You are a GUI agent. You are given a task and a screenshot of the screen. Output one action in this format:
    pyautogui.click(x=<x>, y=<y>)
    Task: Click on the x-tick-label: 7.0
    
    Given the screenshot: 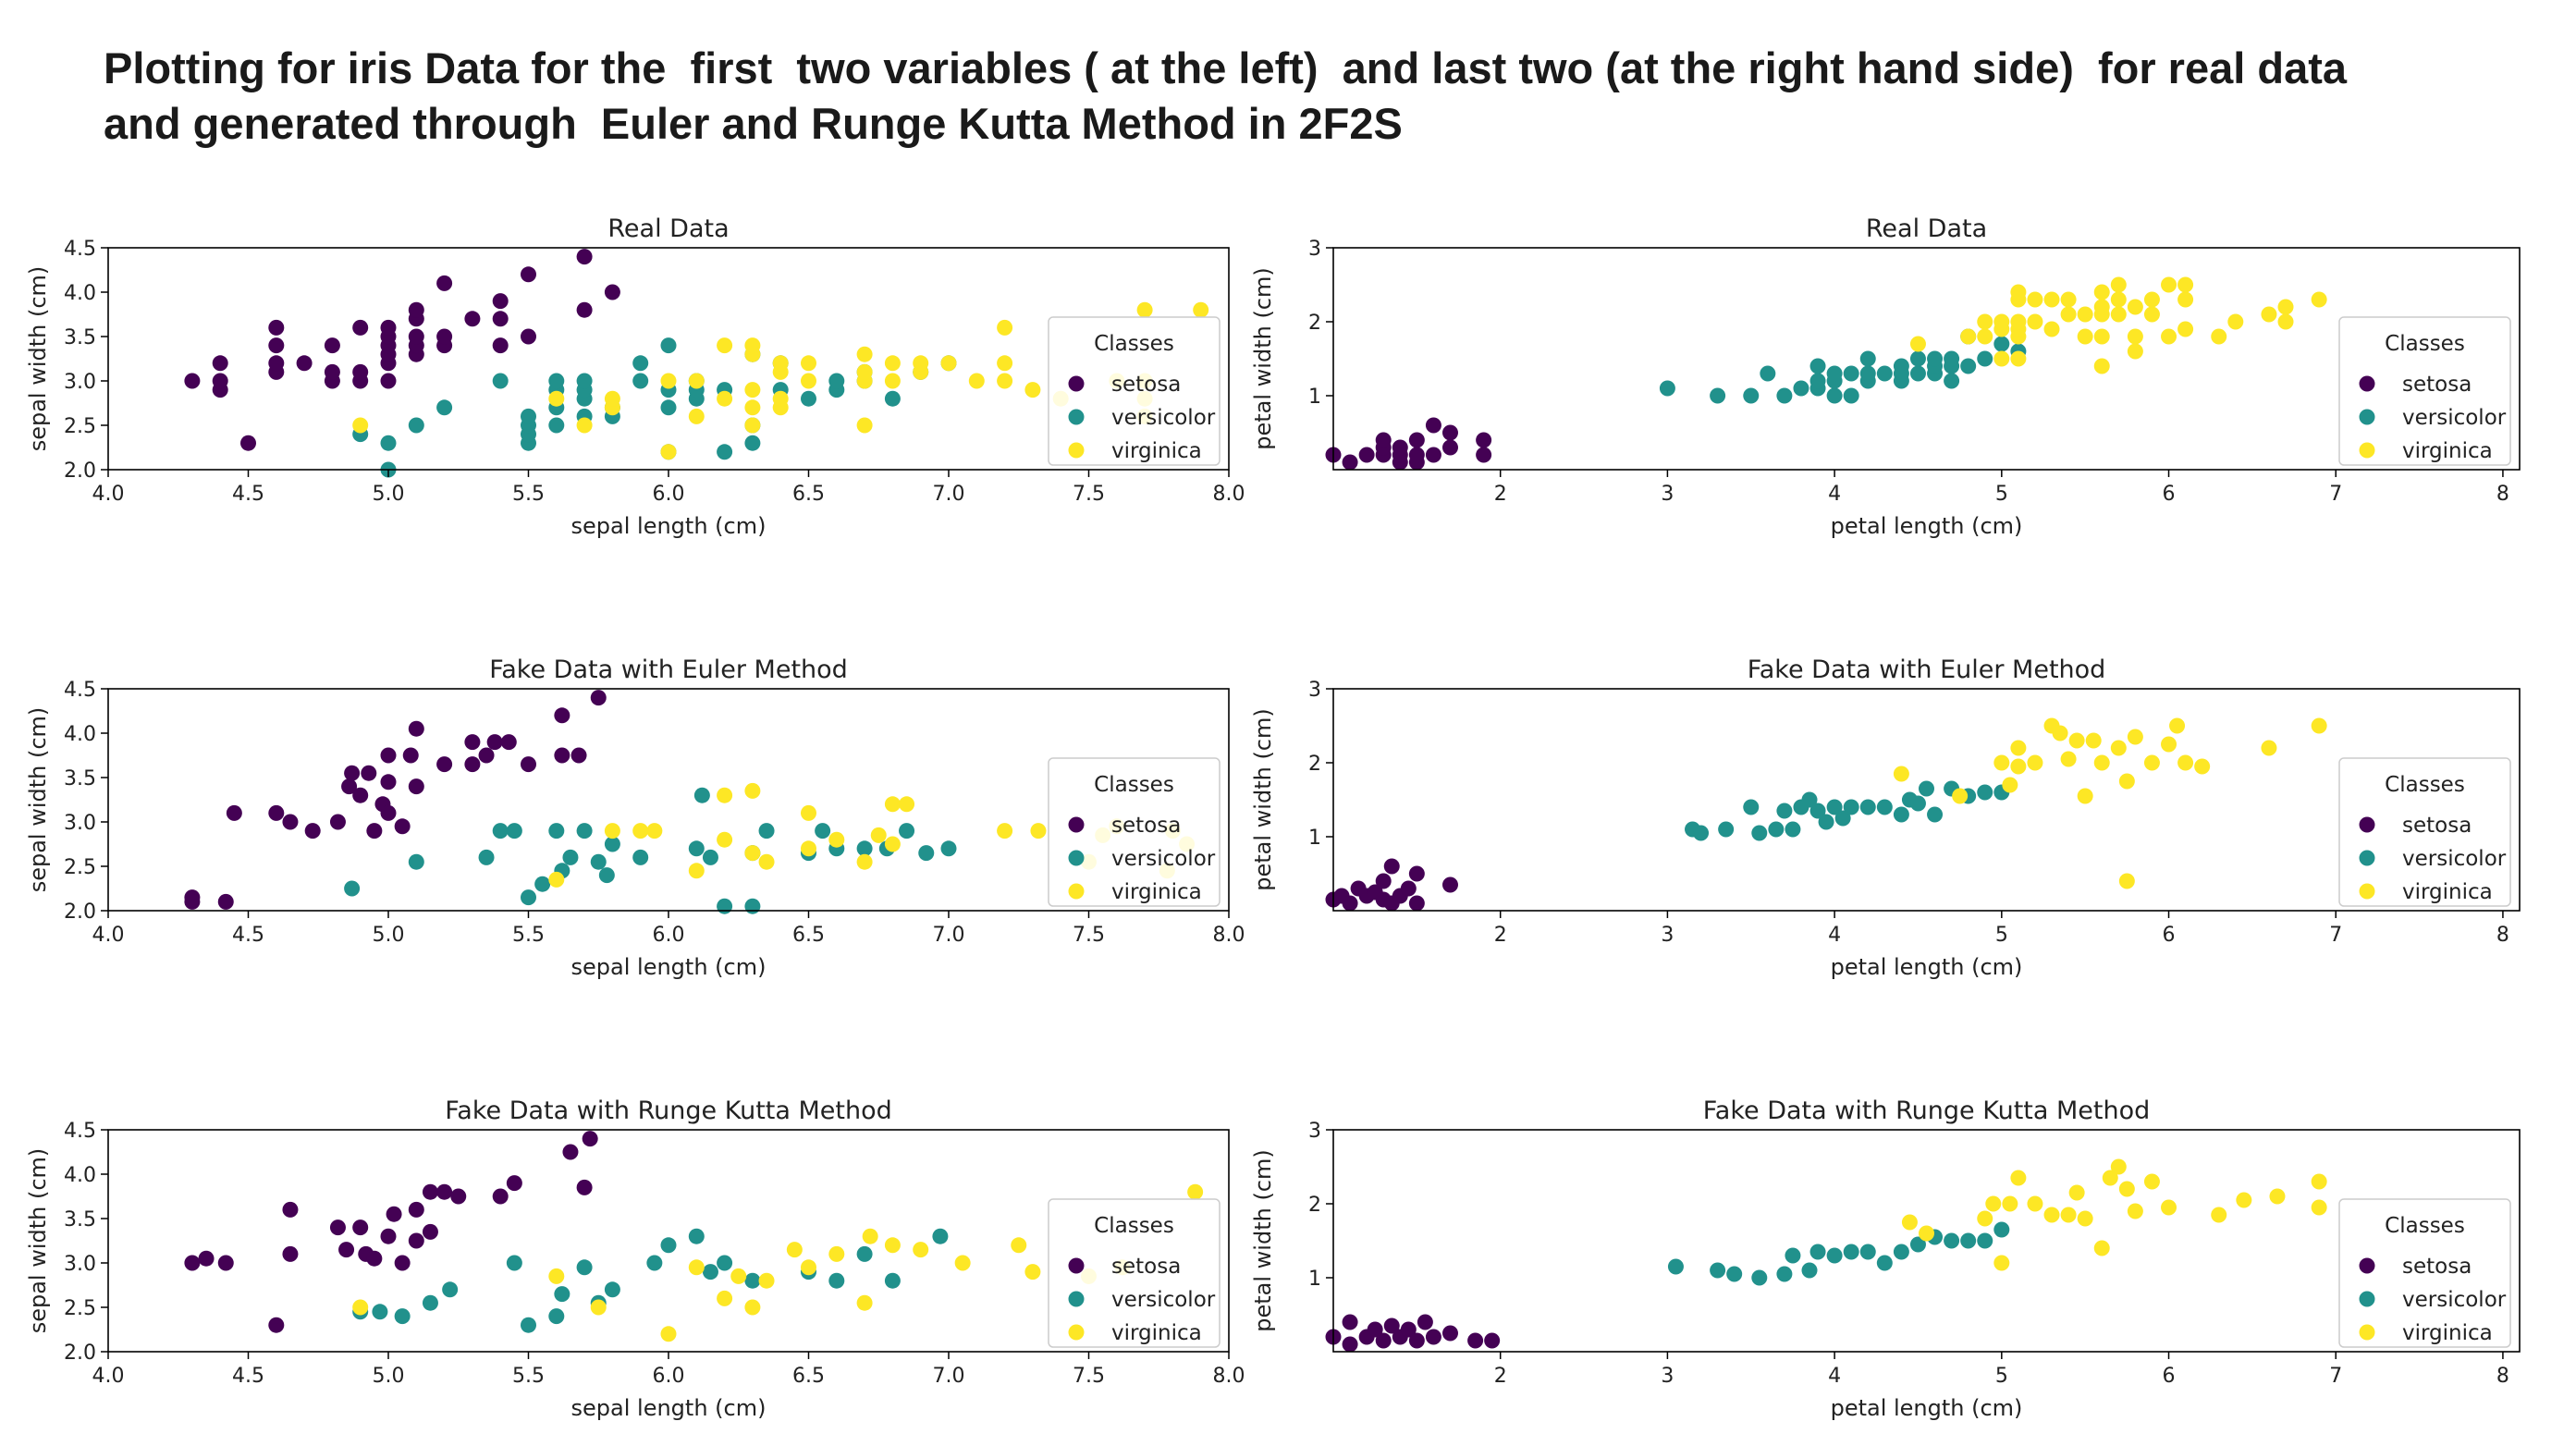 What is the action you would take?
    pyautogui.click(x=949, y=1376)
    